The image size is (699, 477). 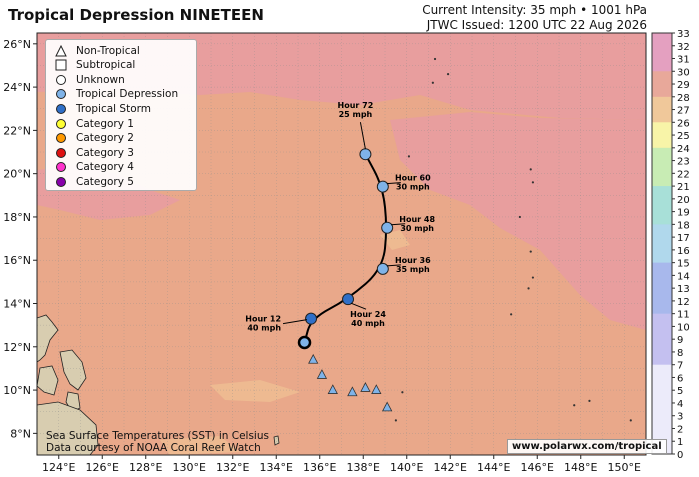 What do you see at coordinates (683, 264) in the screenshot?
I see `colorbar-tick-label: 15` at bounding box center [683, 264].